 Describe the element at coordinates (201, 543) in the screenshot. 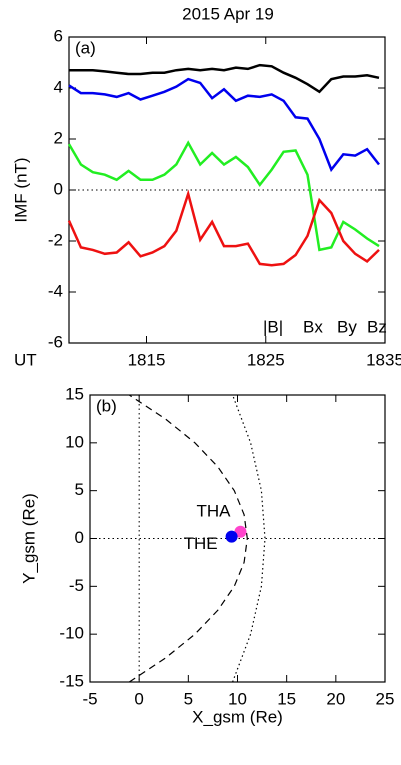

I see `point-label: THE` at that location.